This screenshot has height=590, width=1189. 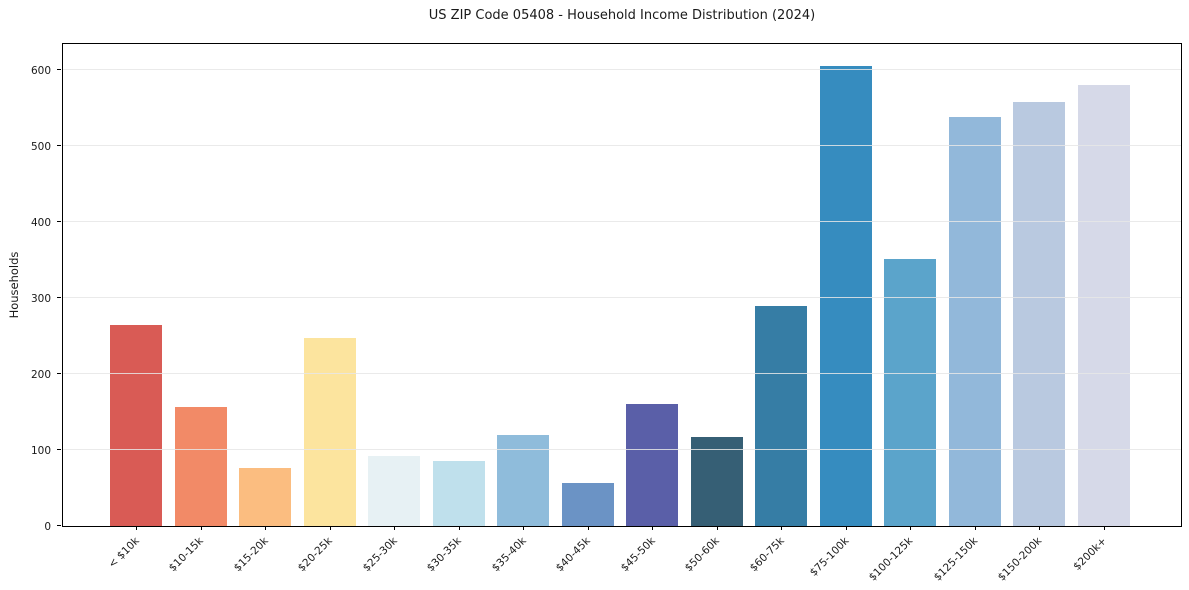 What do you see at coordinates (380, 555) in the screenshot?
I see `x-tick-label: $25-30k` at bounding box center [380, 555].